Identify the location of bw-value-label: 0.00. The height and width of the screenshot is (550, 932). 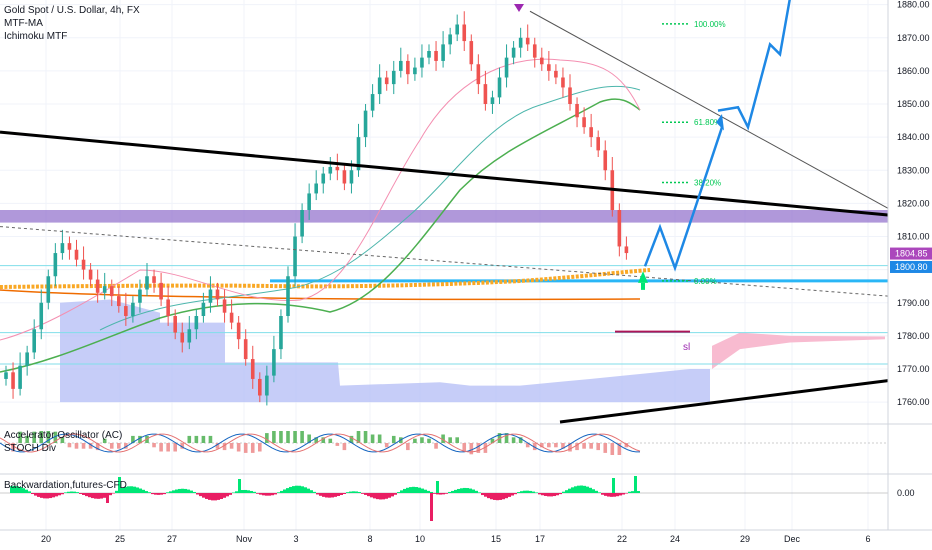
(906, 493).